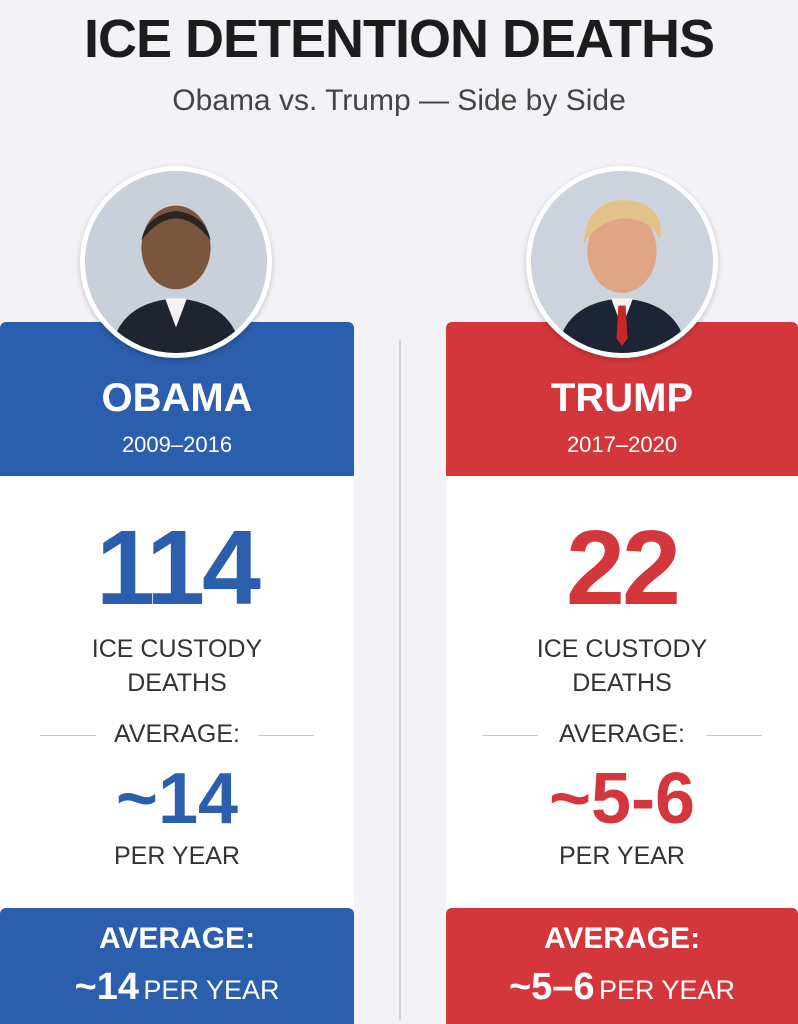  Describe the element at coordinates (623, 568) in the screenshot. I see `trump-deaths-count: 22` at that location.